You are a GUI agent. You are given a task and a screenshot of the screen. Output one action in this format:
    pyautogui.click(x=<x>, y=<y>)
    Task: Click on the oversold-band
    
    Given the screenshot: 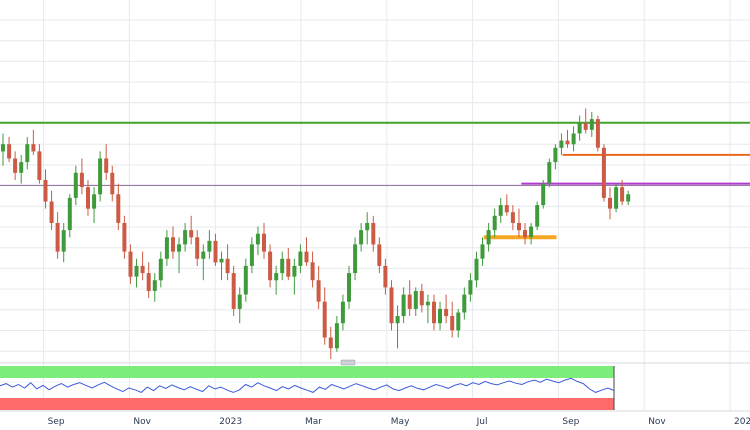 What is the action you would take?
    pyautogui.click(x=307, y=404)
    